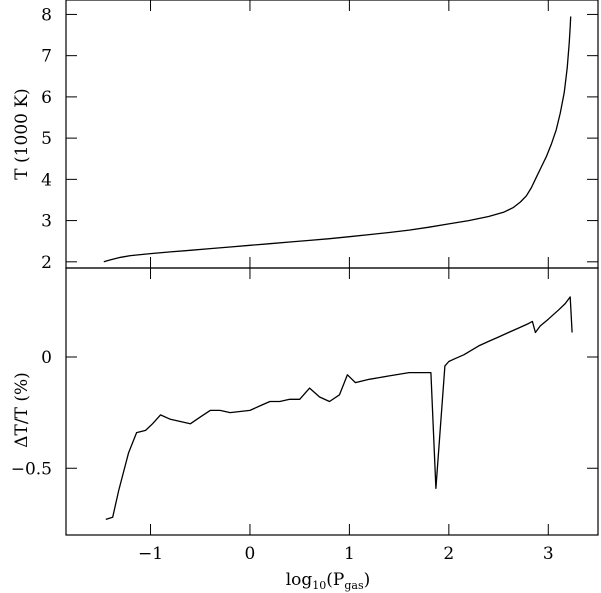  I want to click on y-tick-label: 0, so click(46, 358).